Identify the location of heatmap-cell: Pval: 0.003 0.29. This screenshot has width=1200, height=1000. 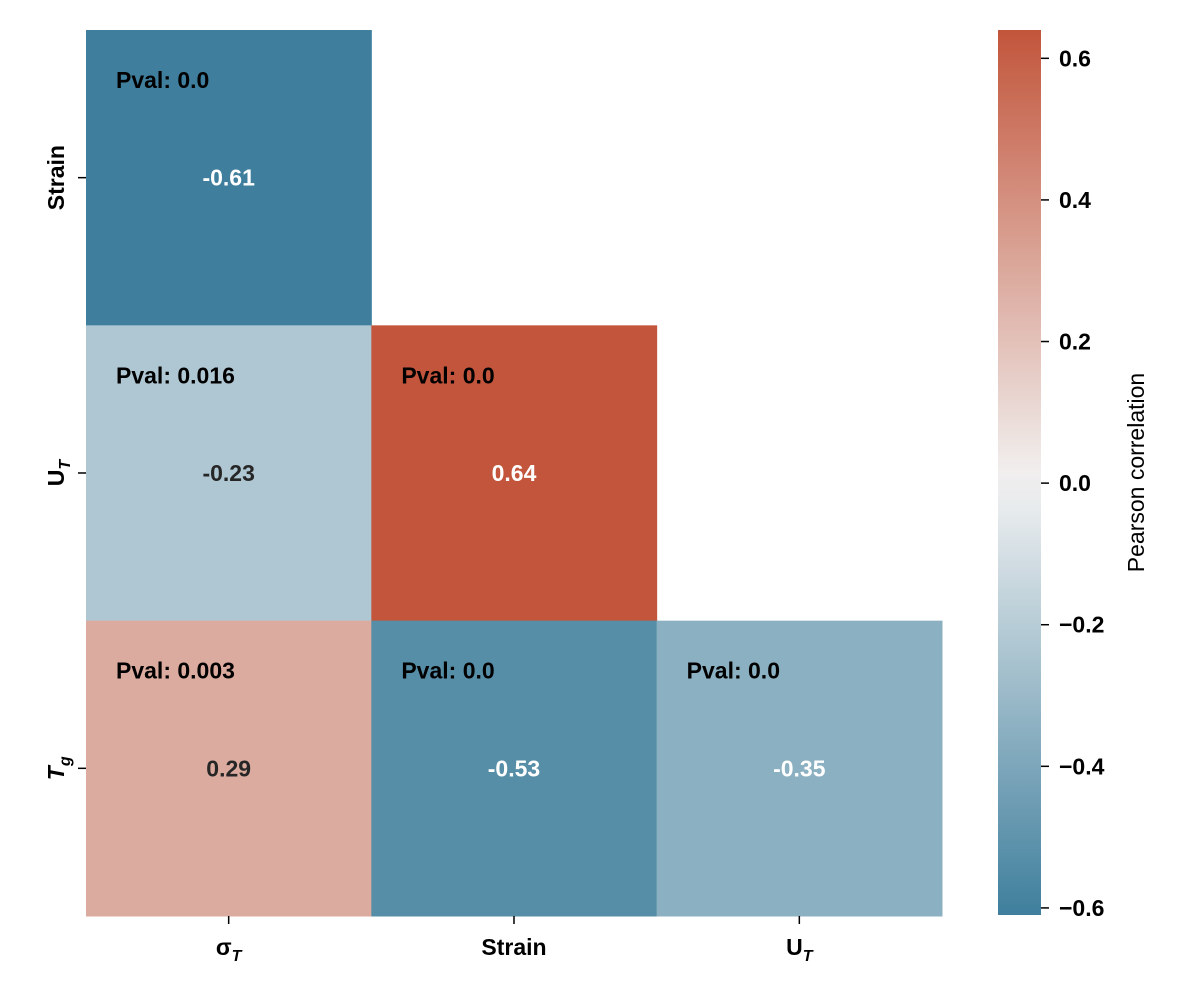
(229, 768).